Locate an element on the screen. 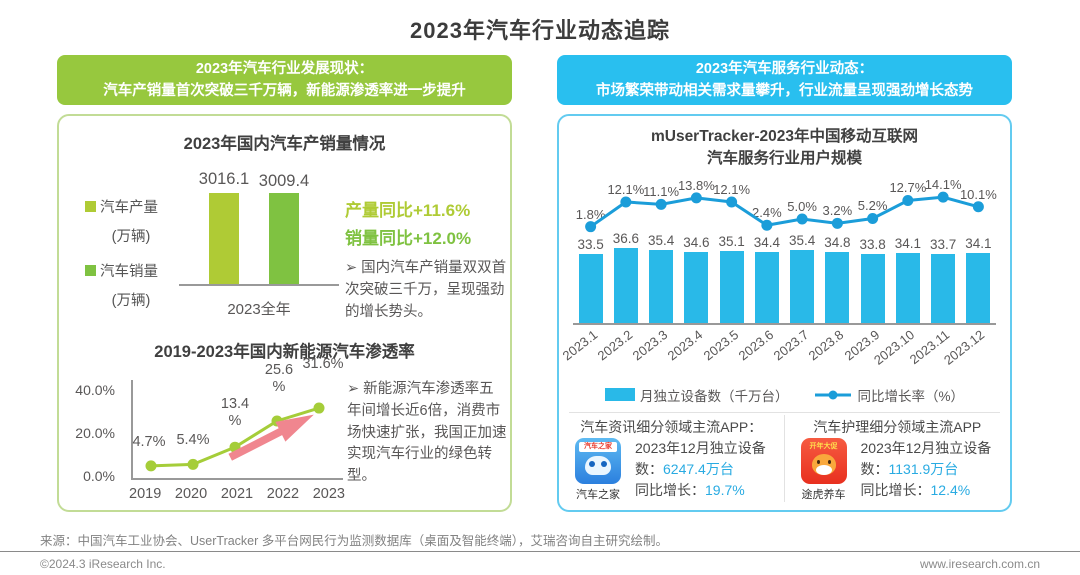 The width and height of the screenshot is (1080, 575). point-label: 31.6% is located at coordinates (323, 364).